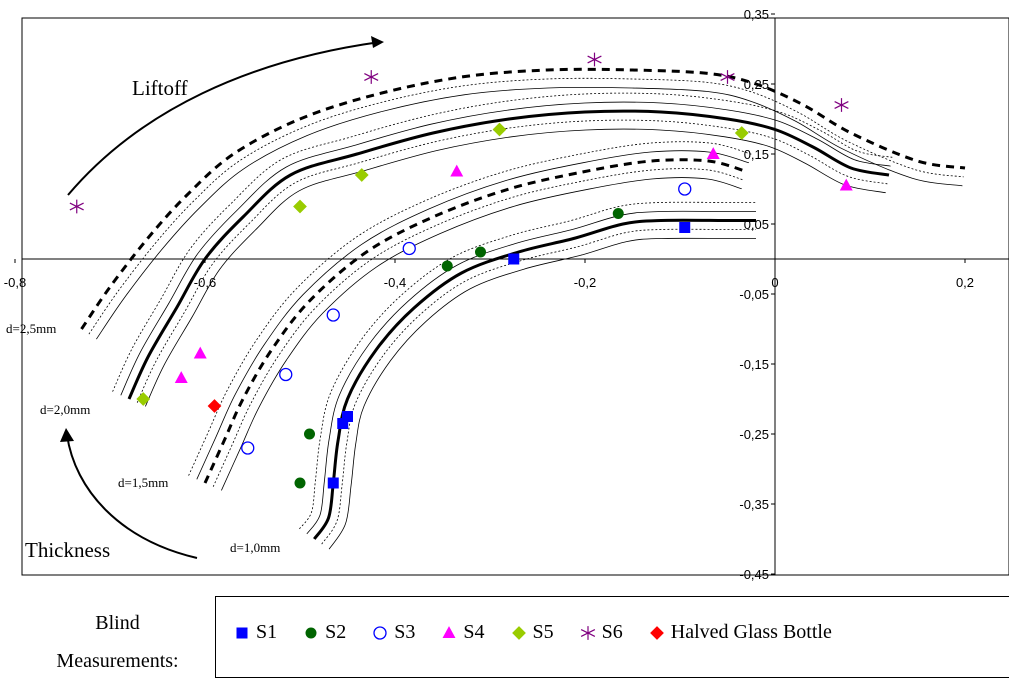  I want to click on x-tick-label: -0,4, so click(395, 282).